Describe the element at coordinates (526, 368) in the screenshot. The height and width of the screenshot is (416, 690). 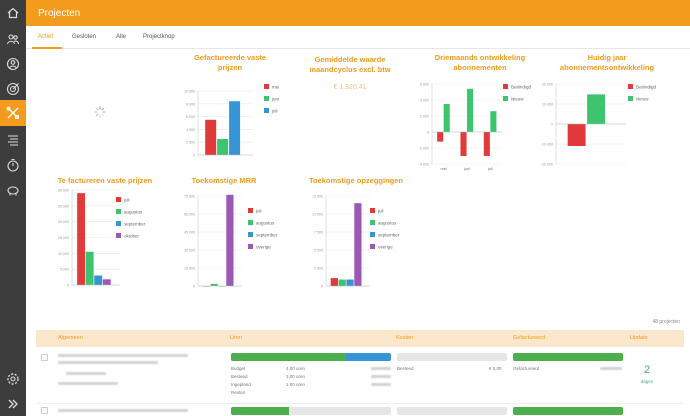
I see `invoiced-label: Gefactureerd` at that location.